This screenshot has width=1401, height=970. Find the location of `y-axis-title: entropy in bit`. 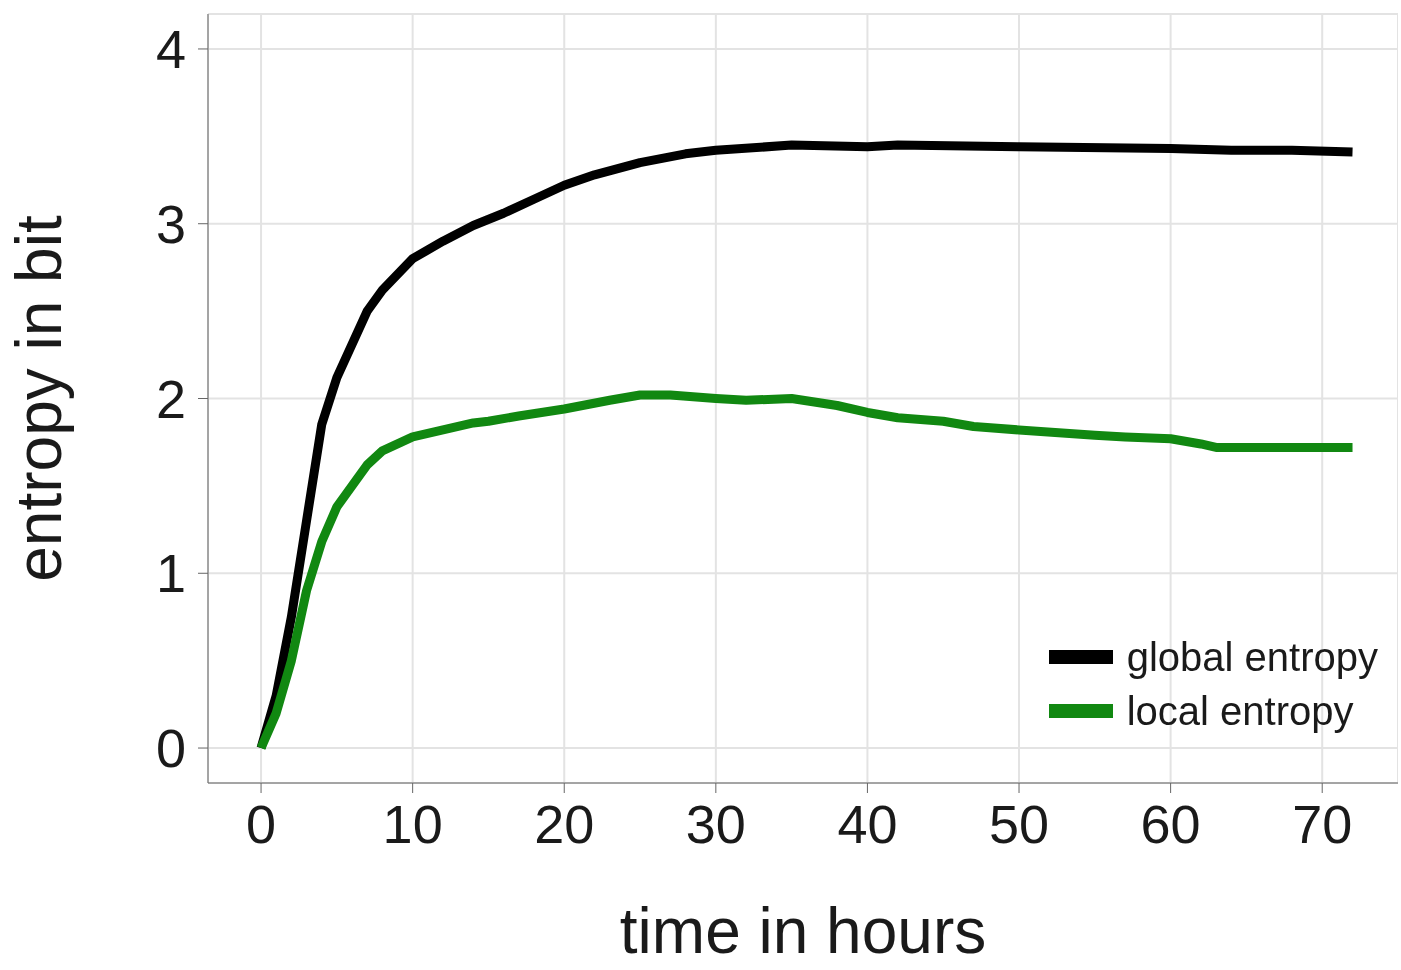

y-axis-title: entropy in bit is located at coordinates (38, 398).